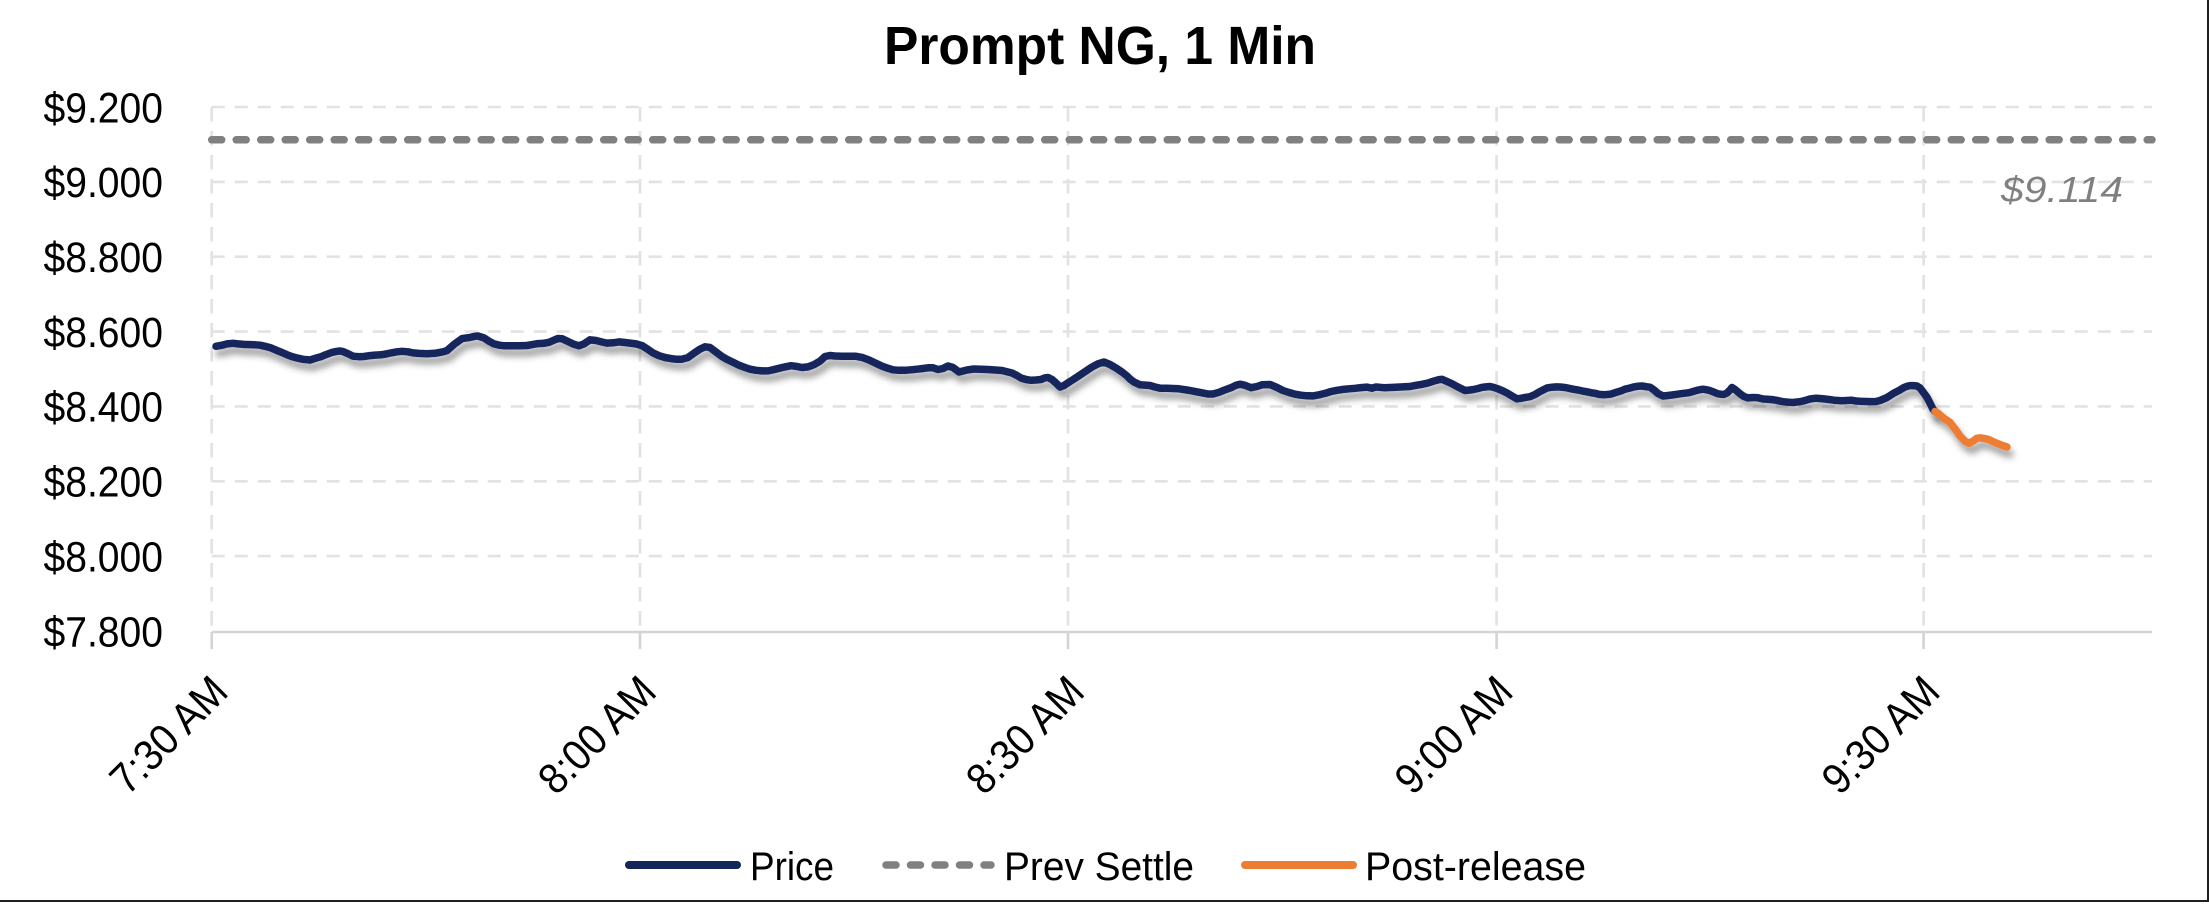 This screenshot has width=2209, height=907. Describe the element at coordinates (104, 333) in the screenshot. I see `svg-text: $8.600` at that location.